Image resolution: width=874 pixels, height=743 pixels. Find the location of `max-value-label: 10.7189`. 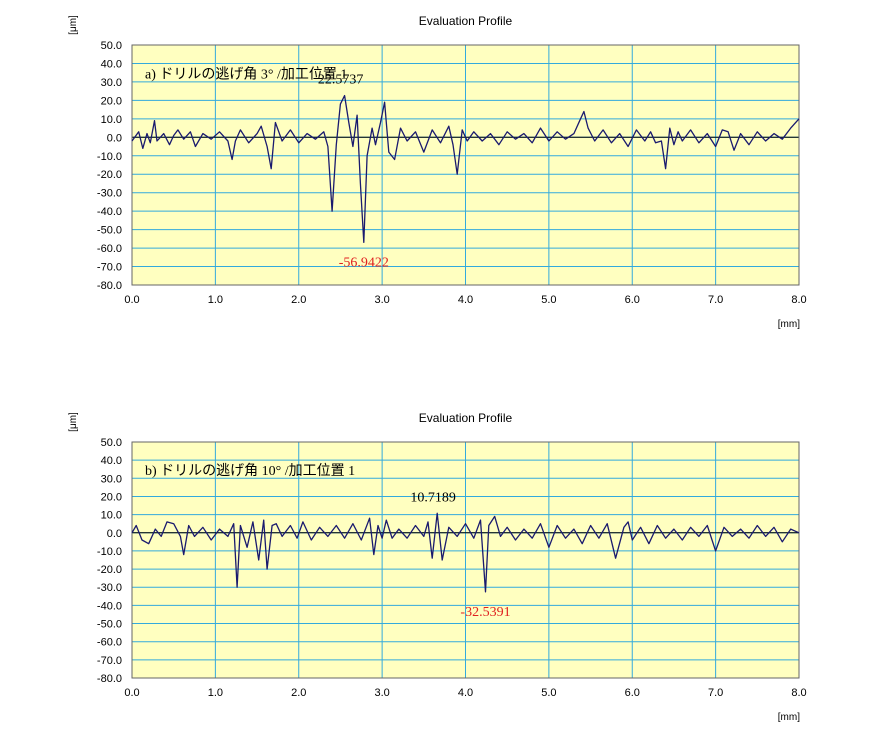

max-value-label: 10.7189 is located at coordinates (433, 497).